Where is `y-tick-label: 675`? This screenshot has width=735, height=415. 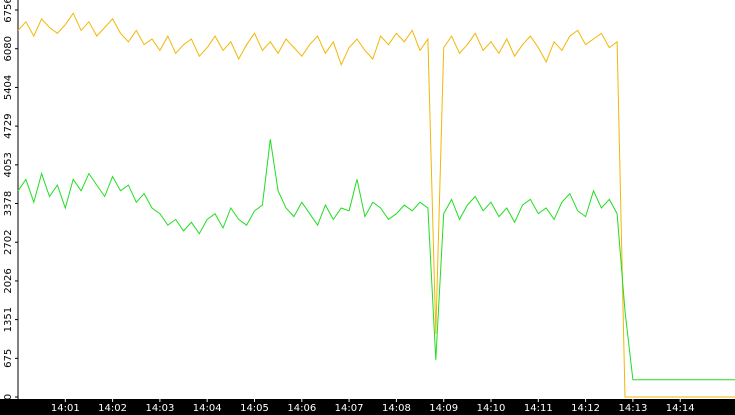
y-tick-label: 675 is located at coordinates (8, 358).